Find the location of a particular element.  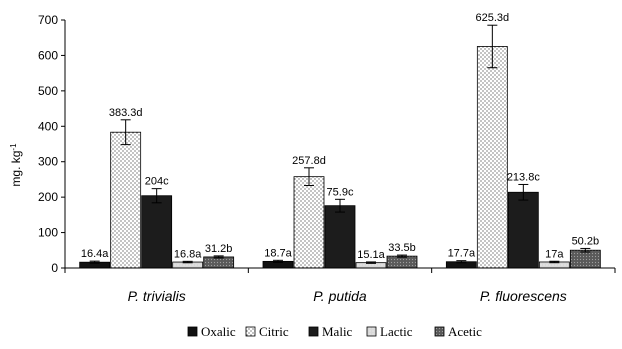

data-label: 31.2b is located at coordinates (219, 249).